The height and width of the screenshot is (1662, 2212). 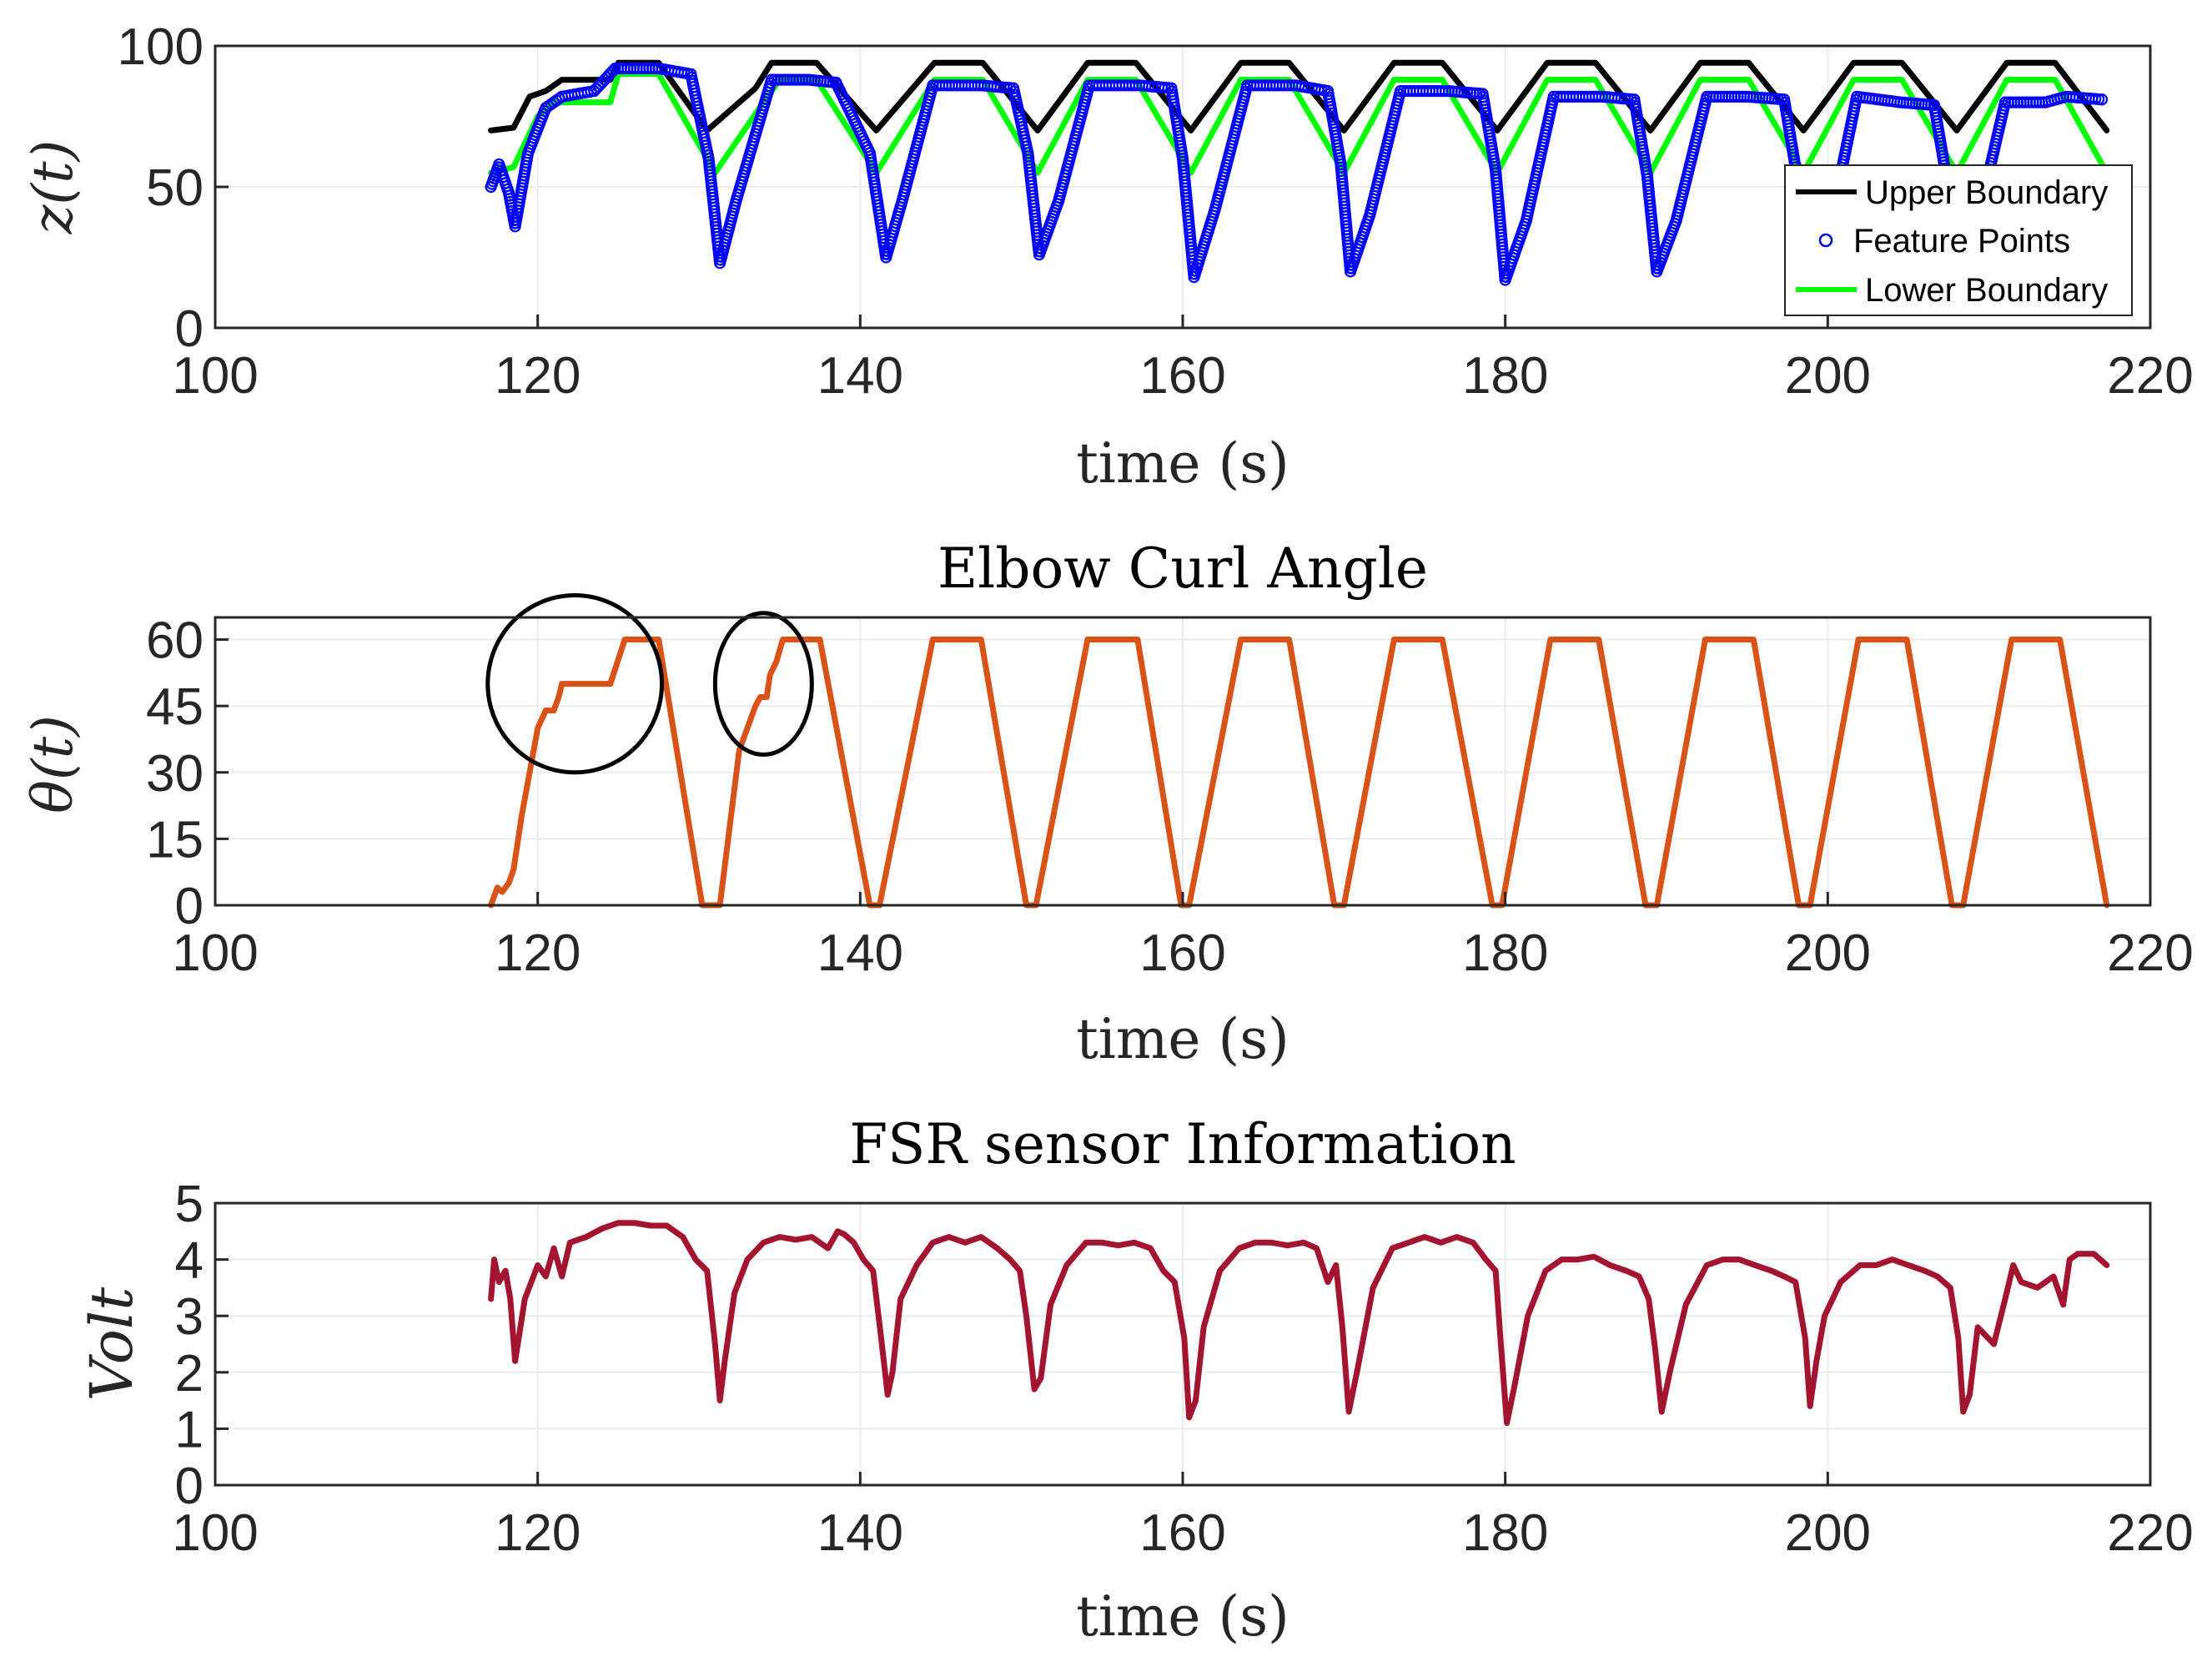 I want to click on y-tick-label: 60, so click(x=175, y=641).